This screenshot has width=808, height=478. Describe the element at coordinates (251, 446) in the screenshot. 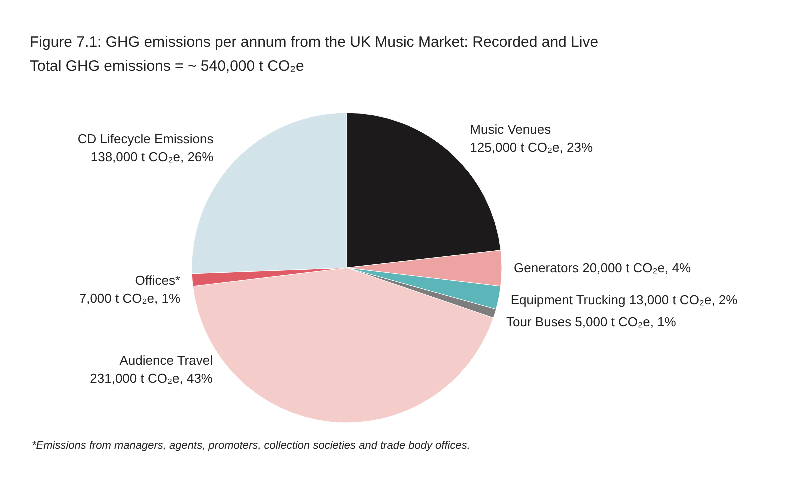

I see `text: *Emissions from managers, agents, promoters, collection societies and trade body offices.` at that location.